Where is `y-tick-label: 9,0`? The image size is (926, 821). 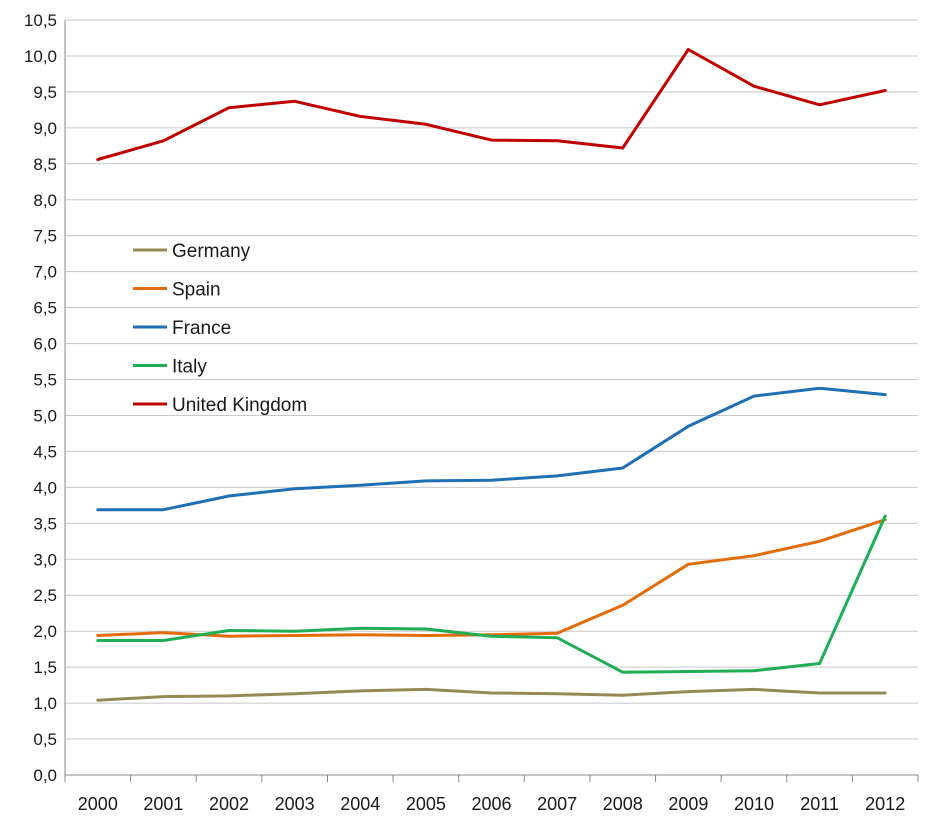 y-tick-label: 9,0 is located at coordinates (45, 128).